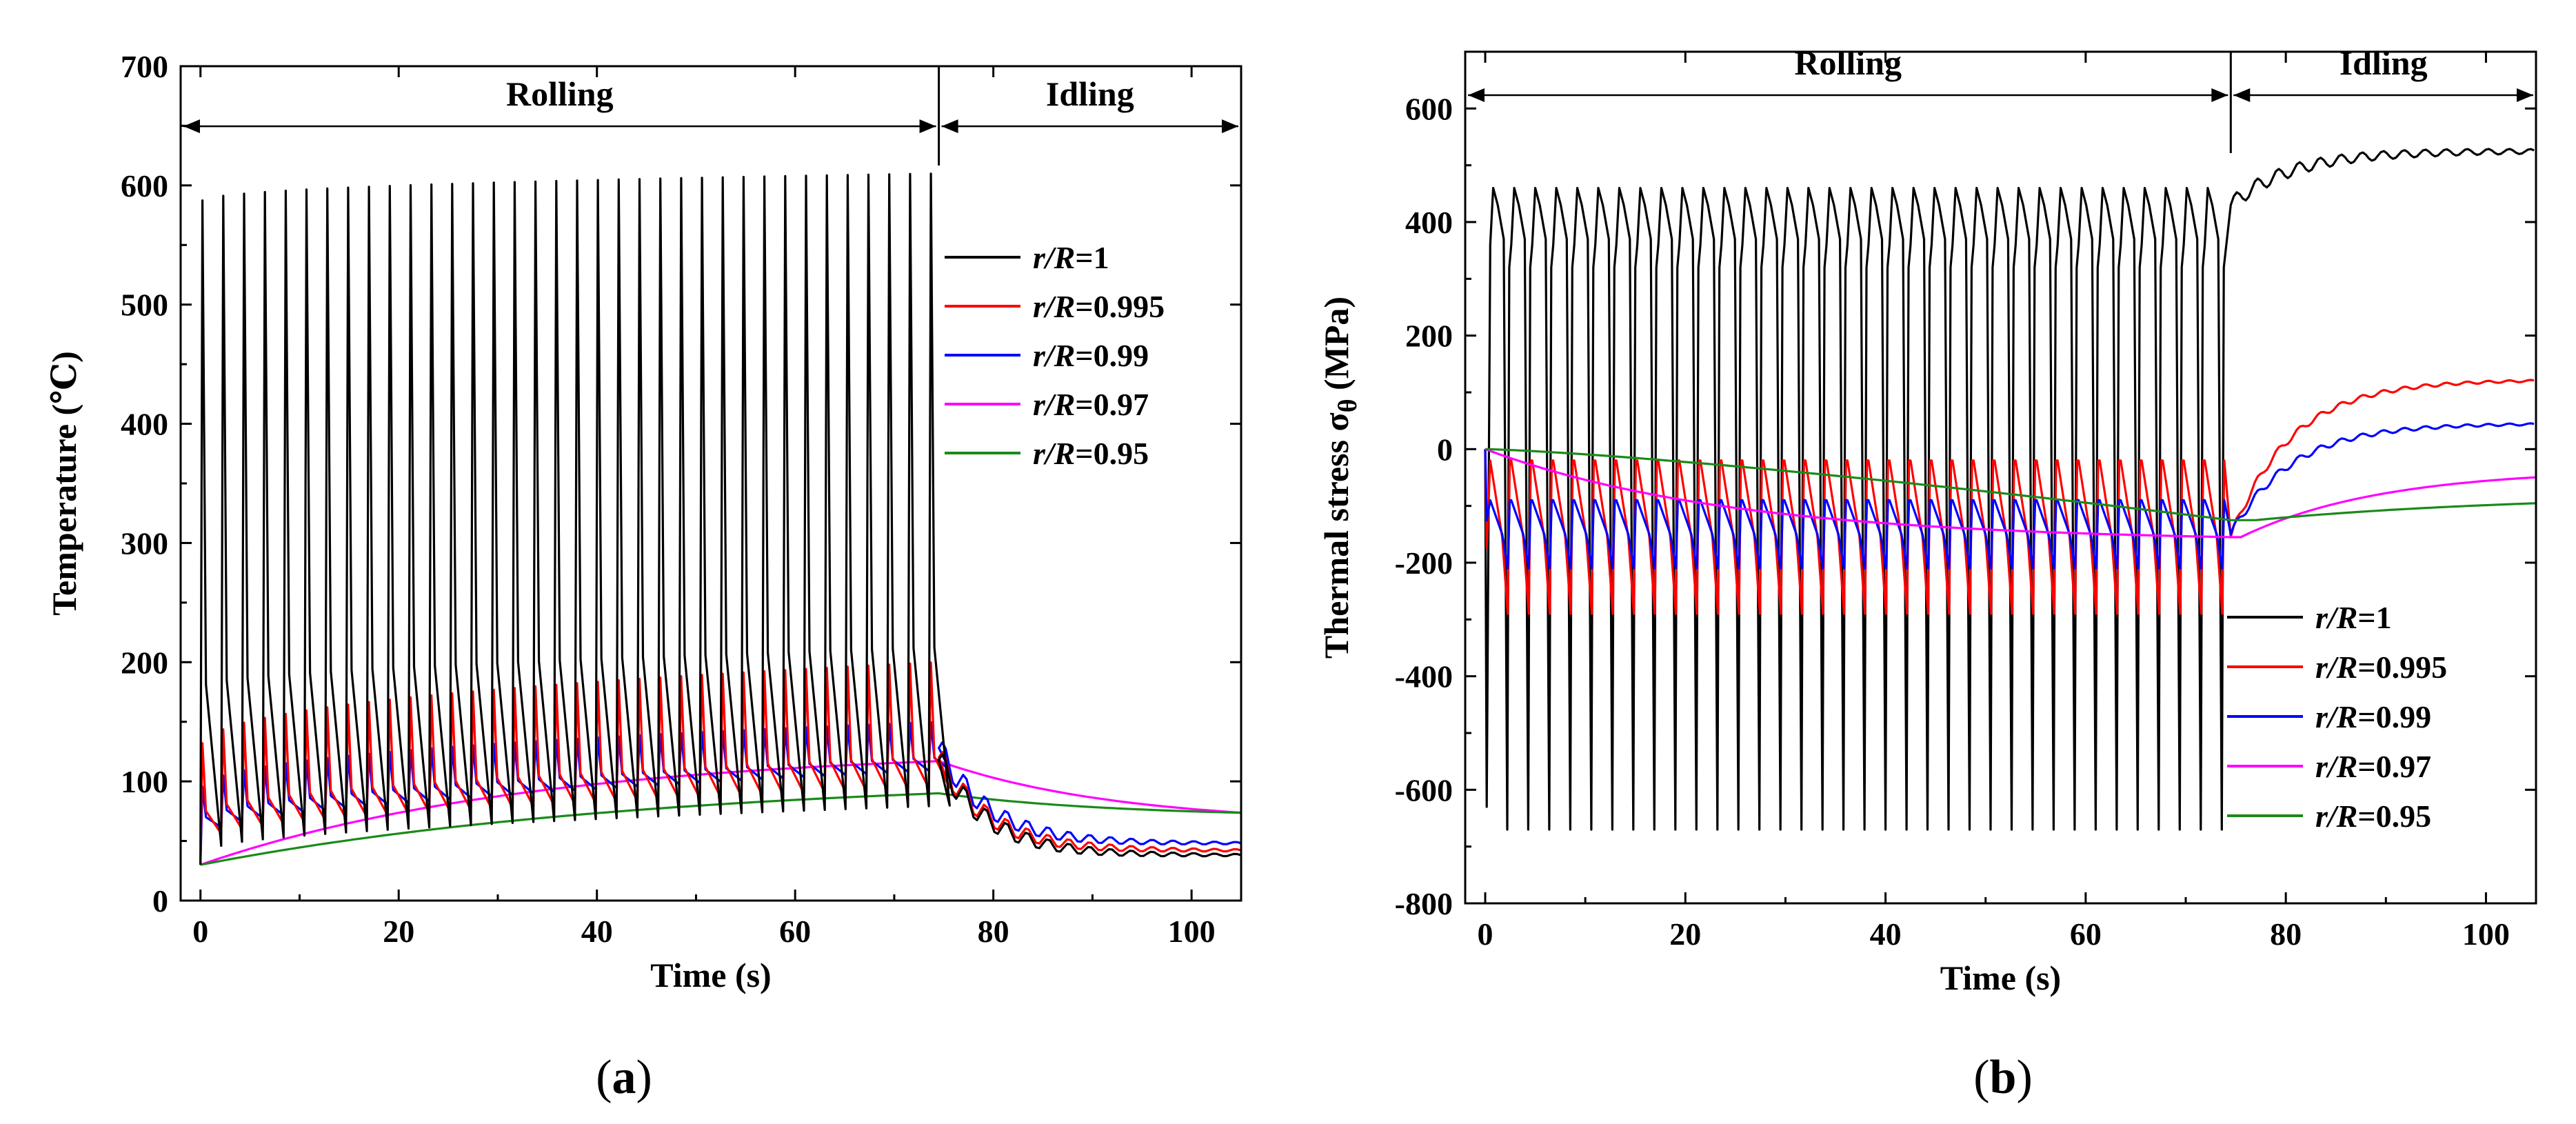  What do you see at coordinates (1424, 903) in the screenshot?
I see `y-tick-label: -800` at bounding box center [1424, 903].